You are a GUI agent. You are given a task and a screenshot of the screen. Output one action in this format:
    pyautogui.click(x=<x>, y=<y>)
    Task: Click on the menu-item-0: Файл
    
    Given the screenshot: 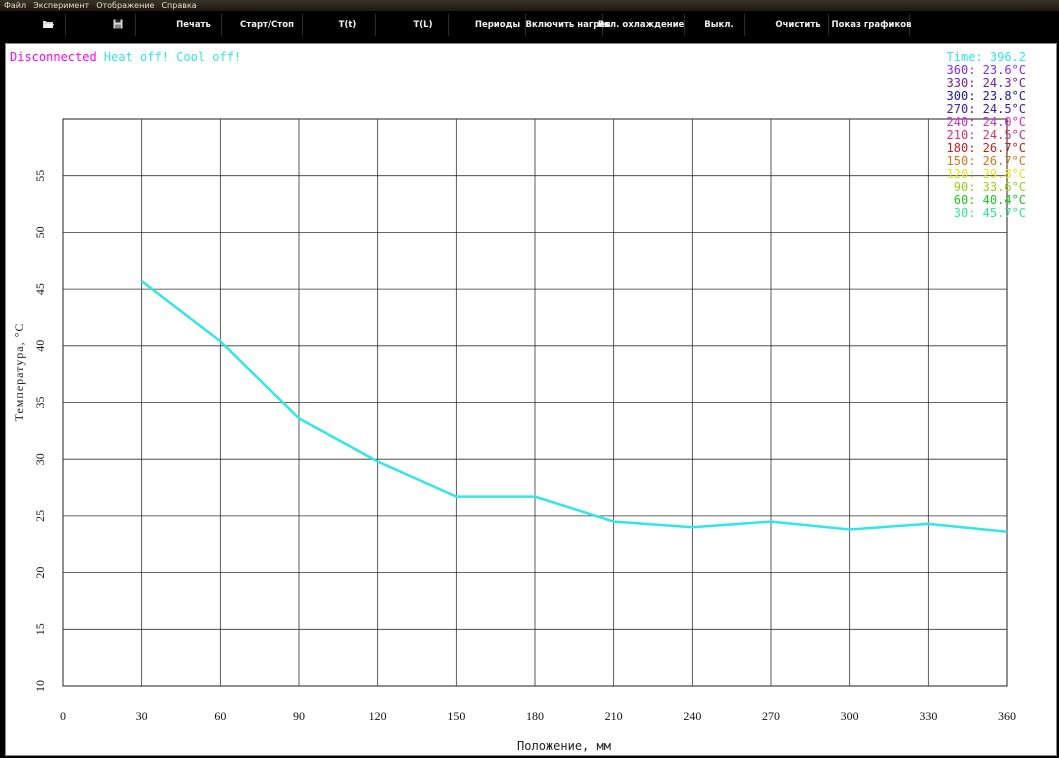 What is the action you would take?
    pyautogui.click(x=15, y=5)
    